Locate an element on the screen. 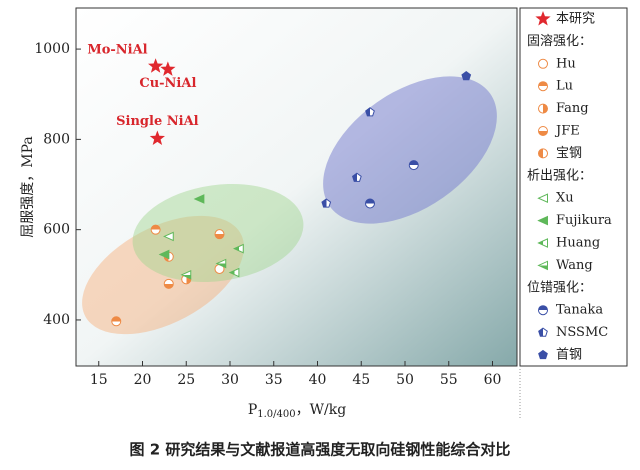 This screenshot has height=470, width=640. legend-label: NSSMC is located at coordinates (582, 332).